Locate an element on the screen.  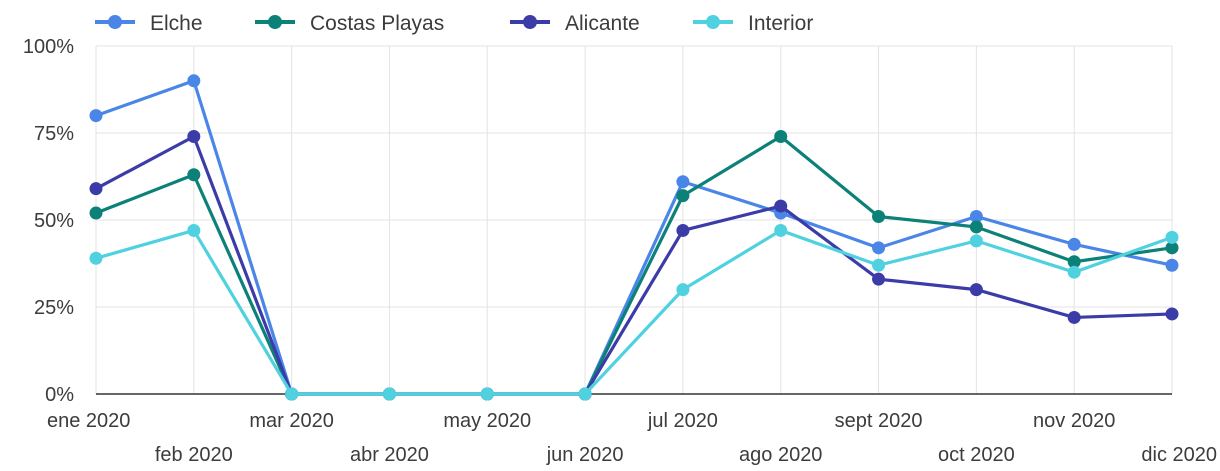
legend-item: Elche is located at coordinates (149, 23).